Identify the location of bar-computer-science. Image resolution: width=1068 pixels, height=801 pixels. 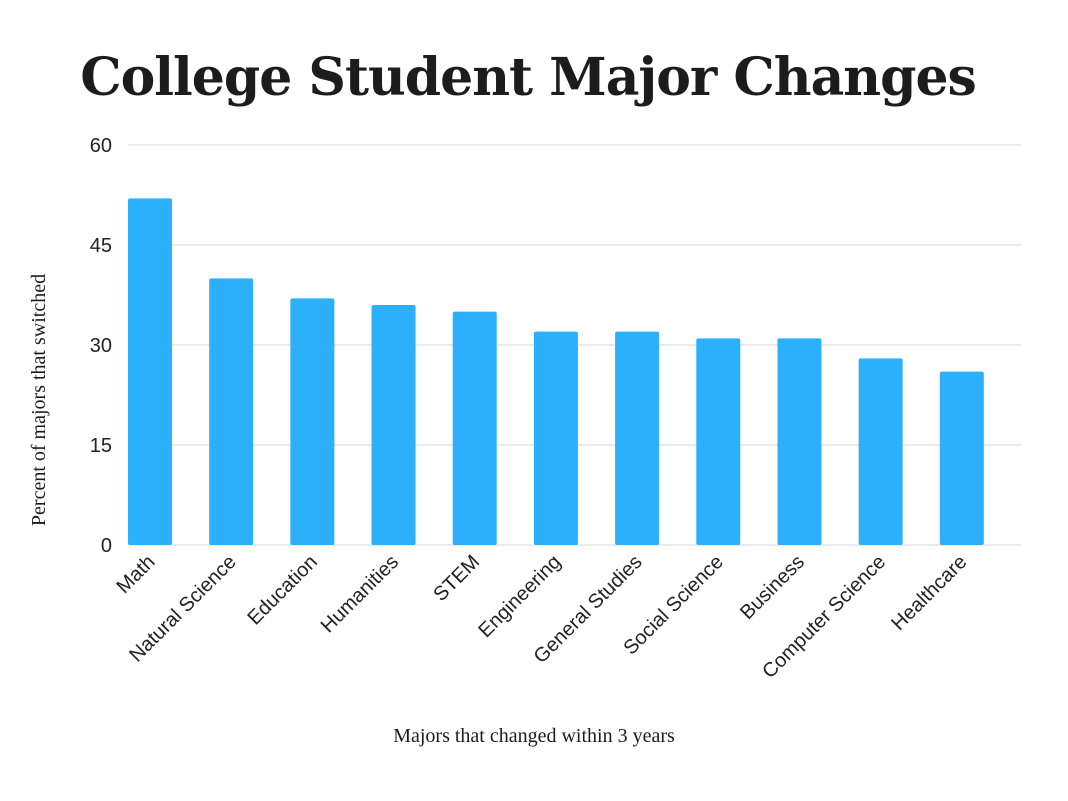
(880, 451).